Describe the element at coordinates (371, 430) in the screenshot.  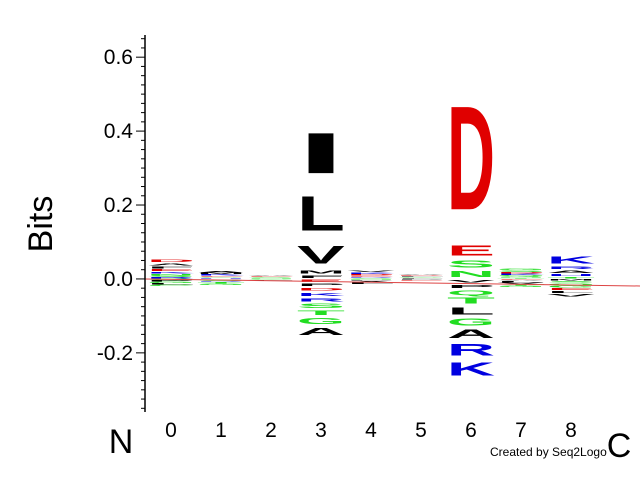
I see `position-label-4: 4` at that location.